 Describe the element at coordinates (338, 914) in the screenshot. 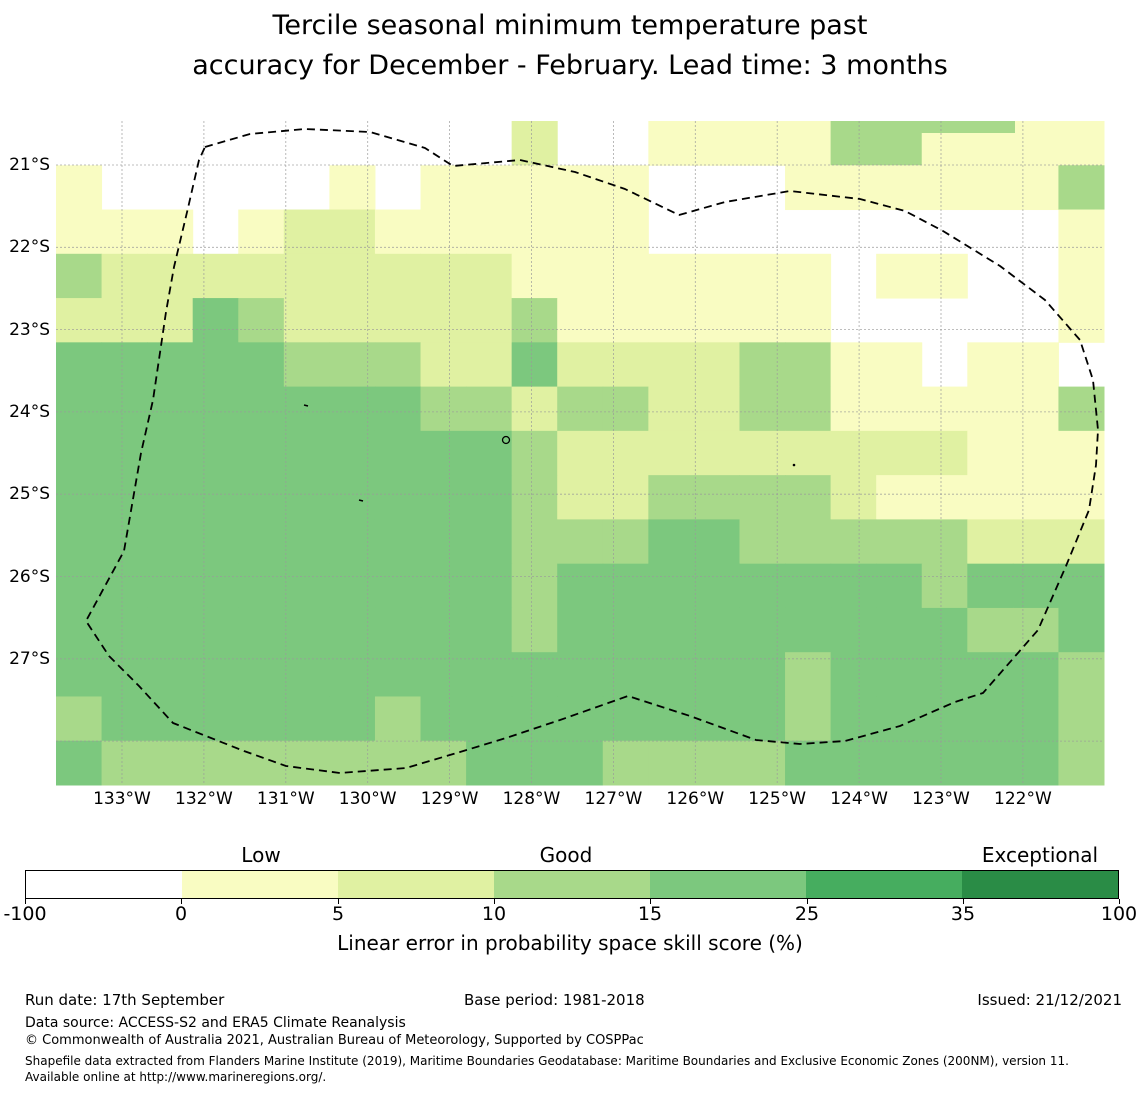

I see `colorbar-tick-label: 5` at that location.